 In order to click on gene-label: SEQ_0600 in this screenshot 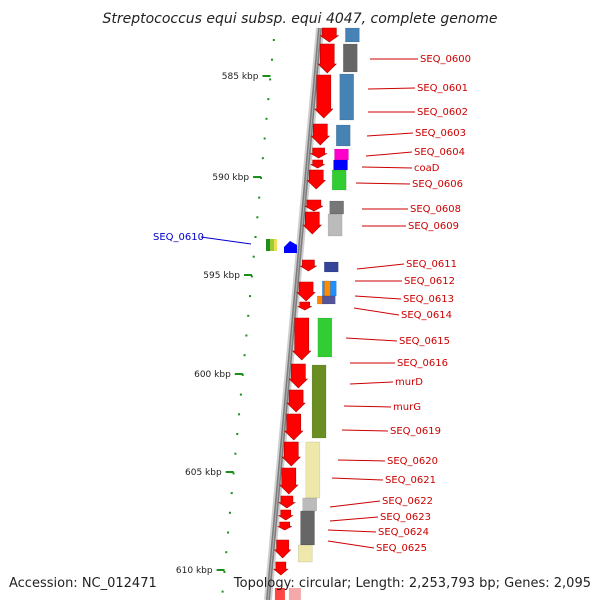, I will do `click(445, 59)`.